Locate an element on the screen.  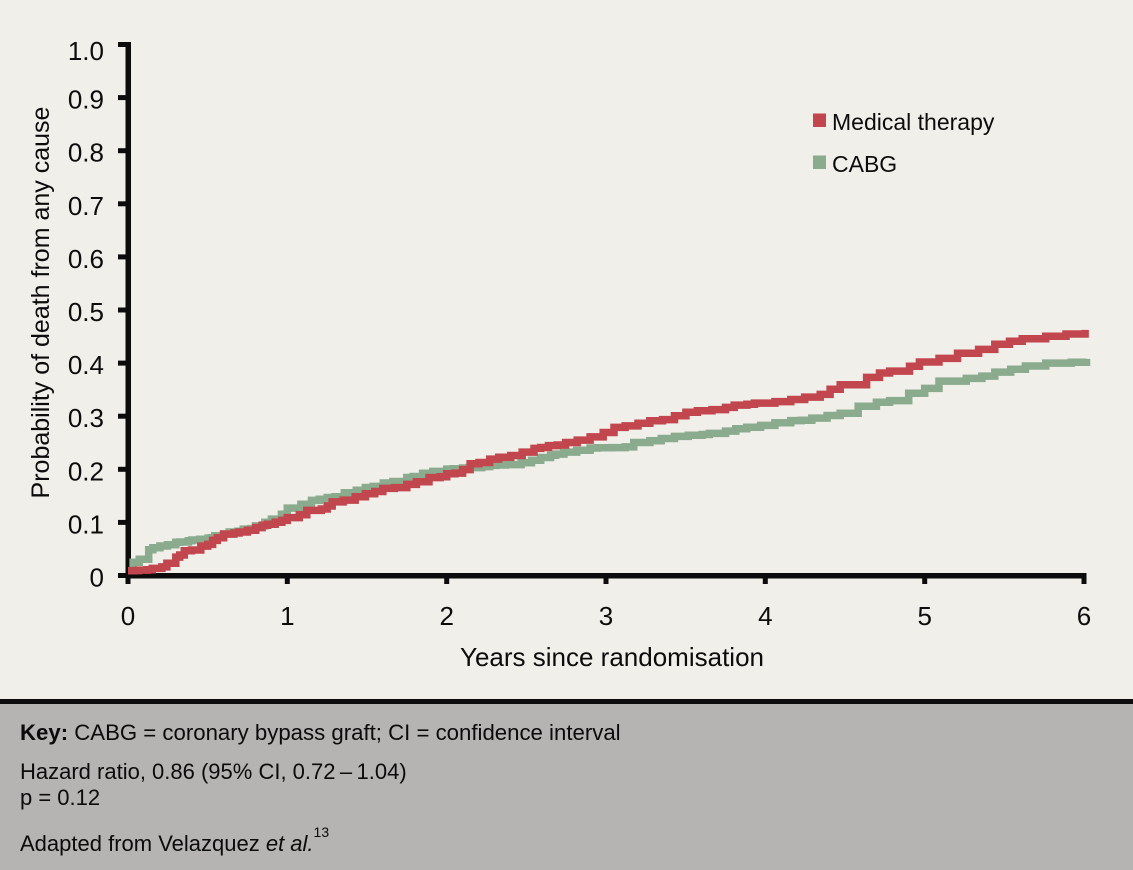
svg-text: 1.0 is located at coordinates (86, 51).